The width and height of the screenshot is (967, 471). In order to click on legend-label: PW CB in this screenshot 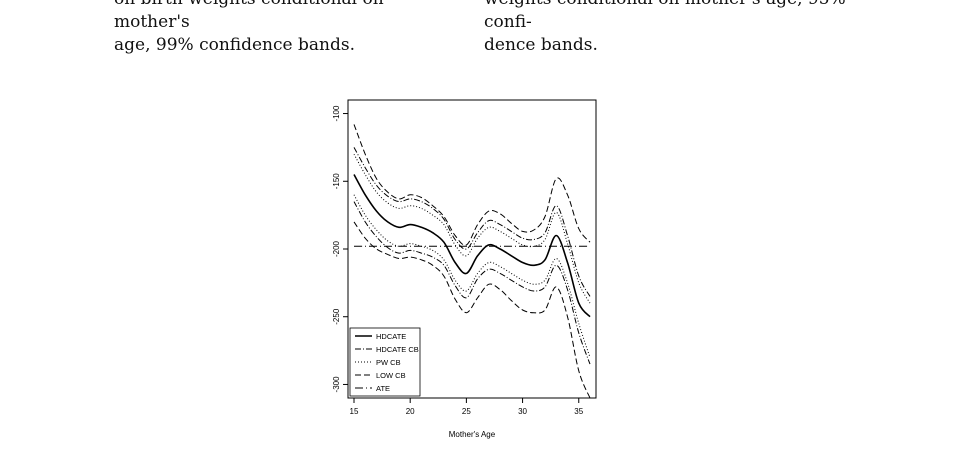, I will do `click(388, 362)`.